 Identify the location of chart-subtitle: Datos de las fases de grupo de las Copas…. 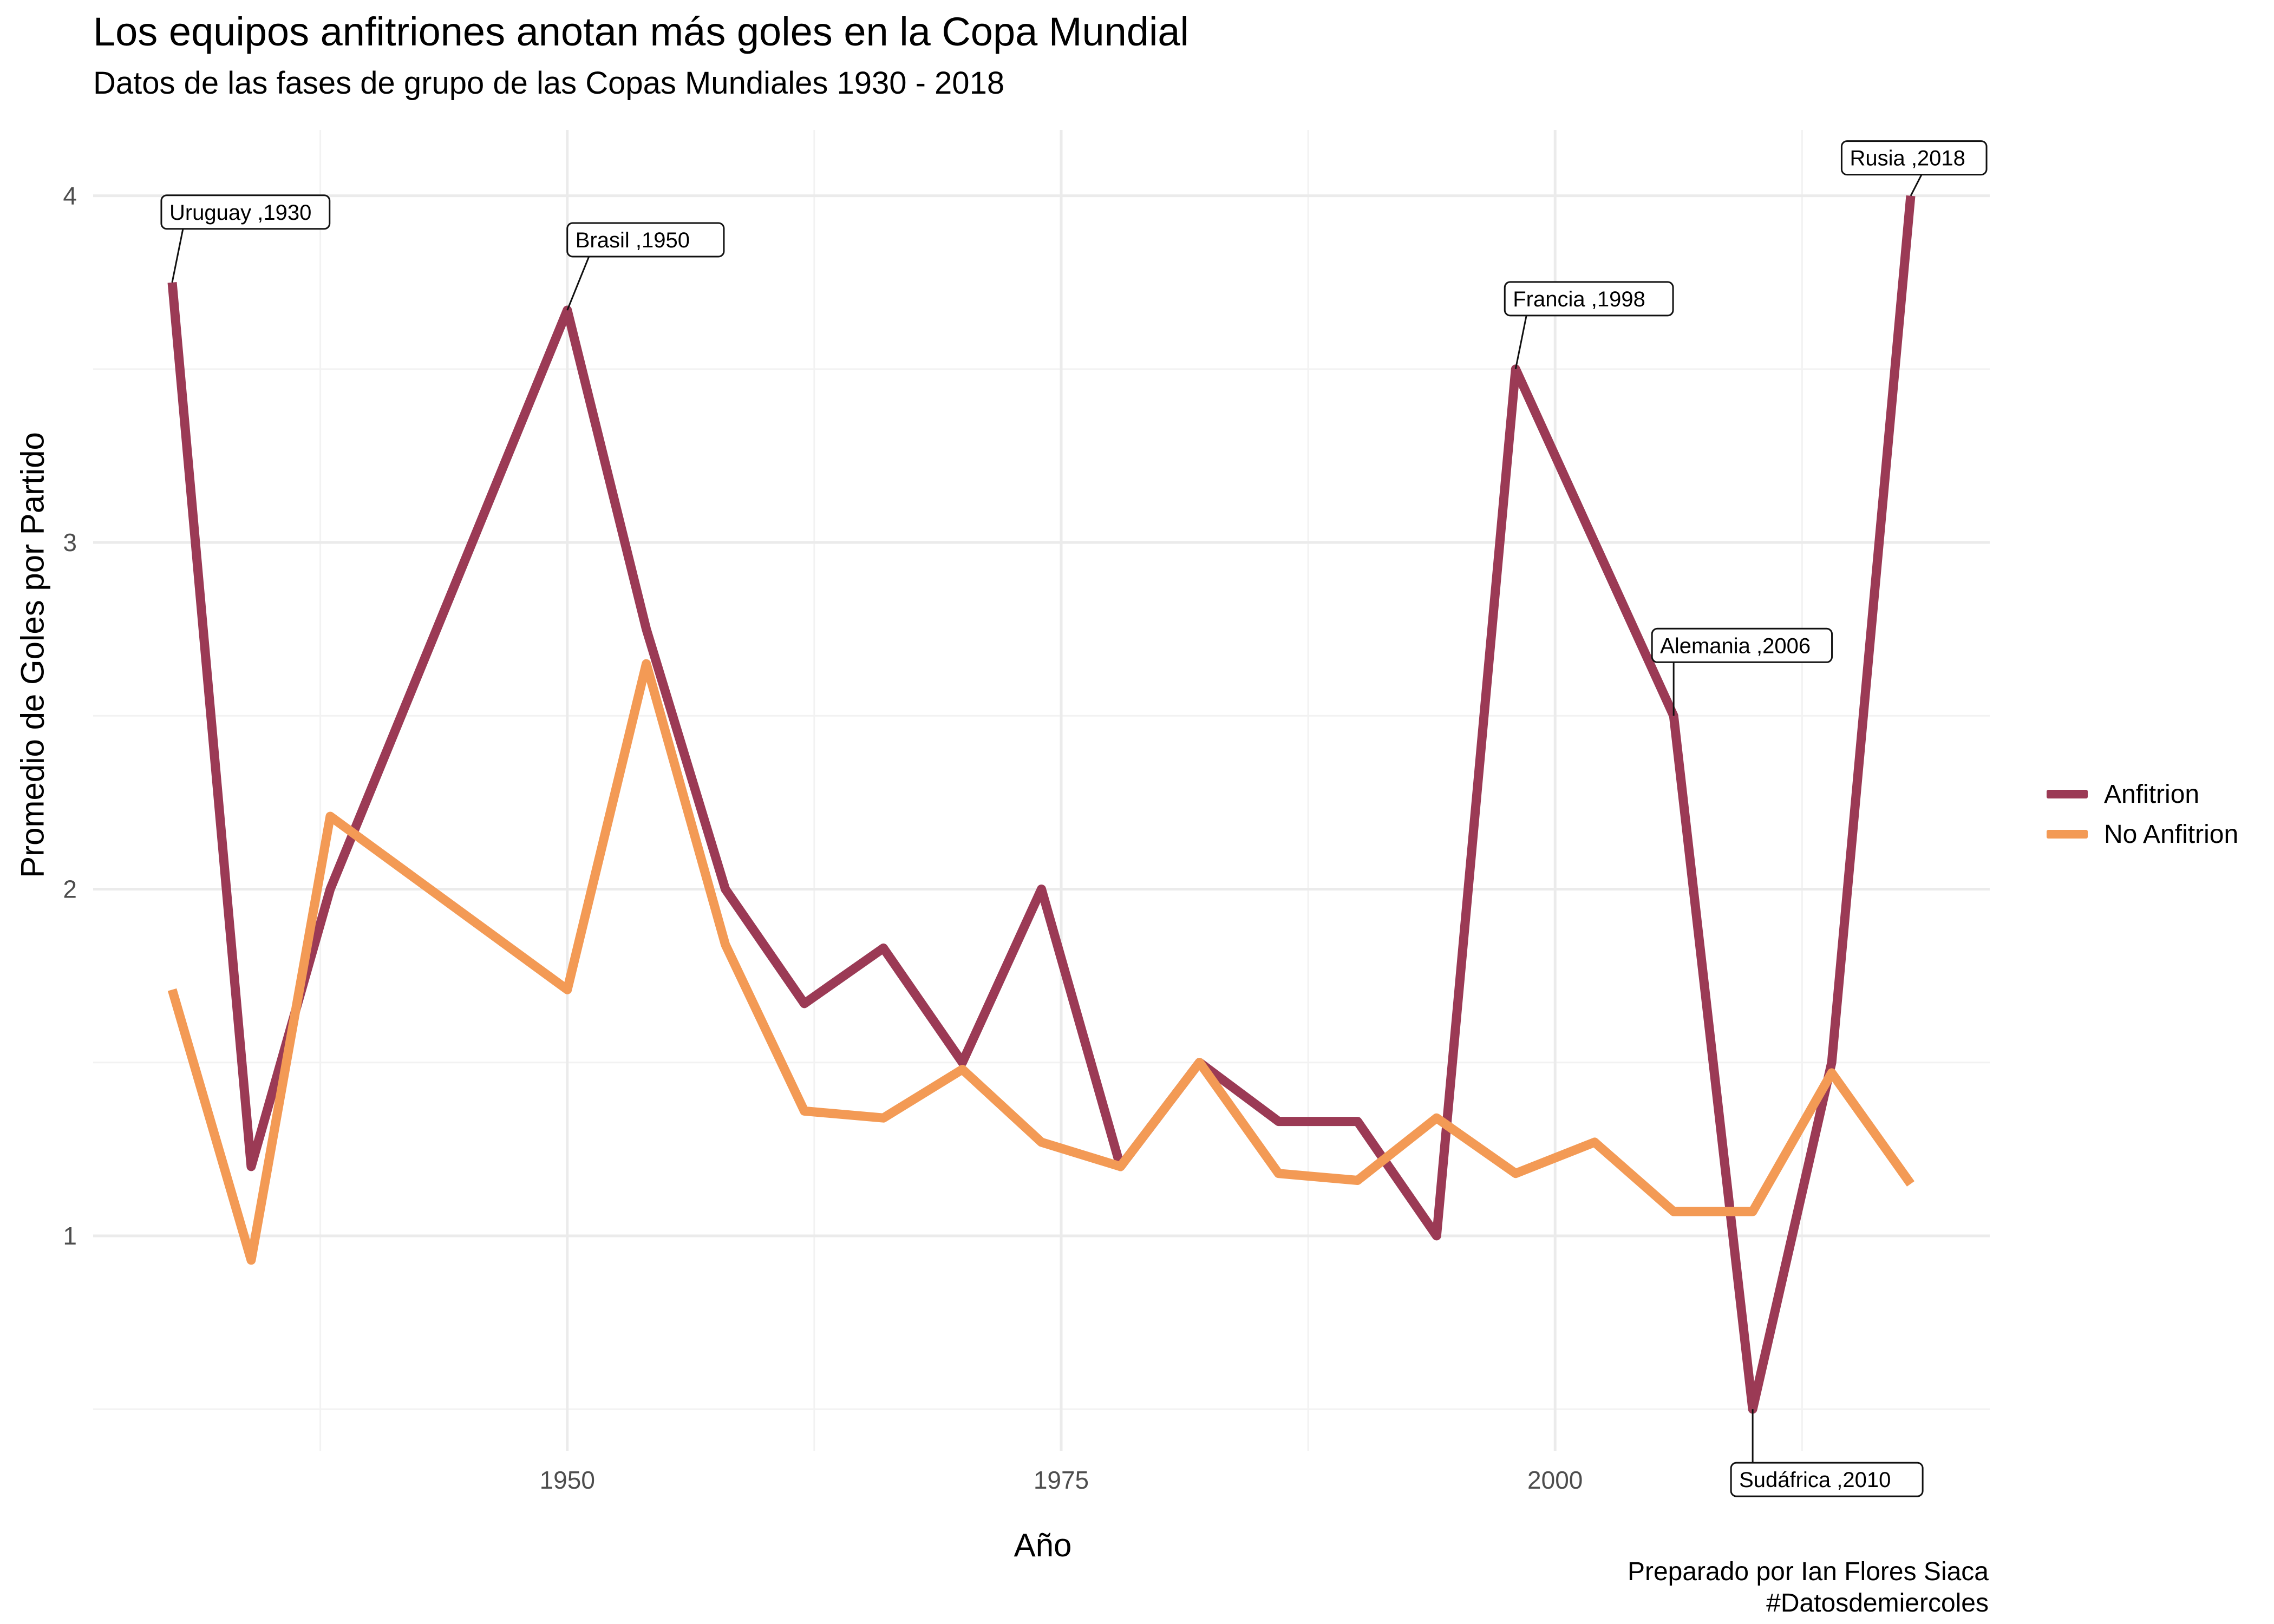
(549, 84).